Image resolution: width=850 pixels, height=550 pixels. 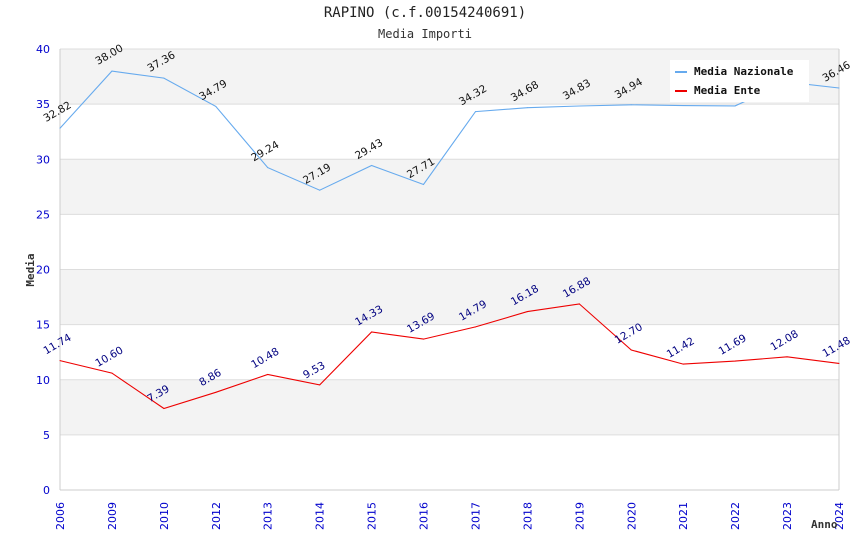 What do you see at coordinates (839, 516) in the screenshot?
I see `x-tick-label: 2024` at bounding box center [839, 516].